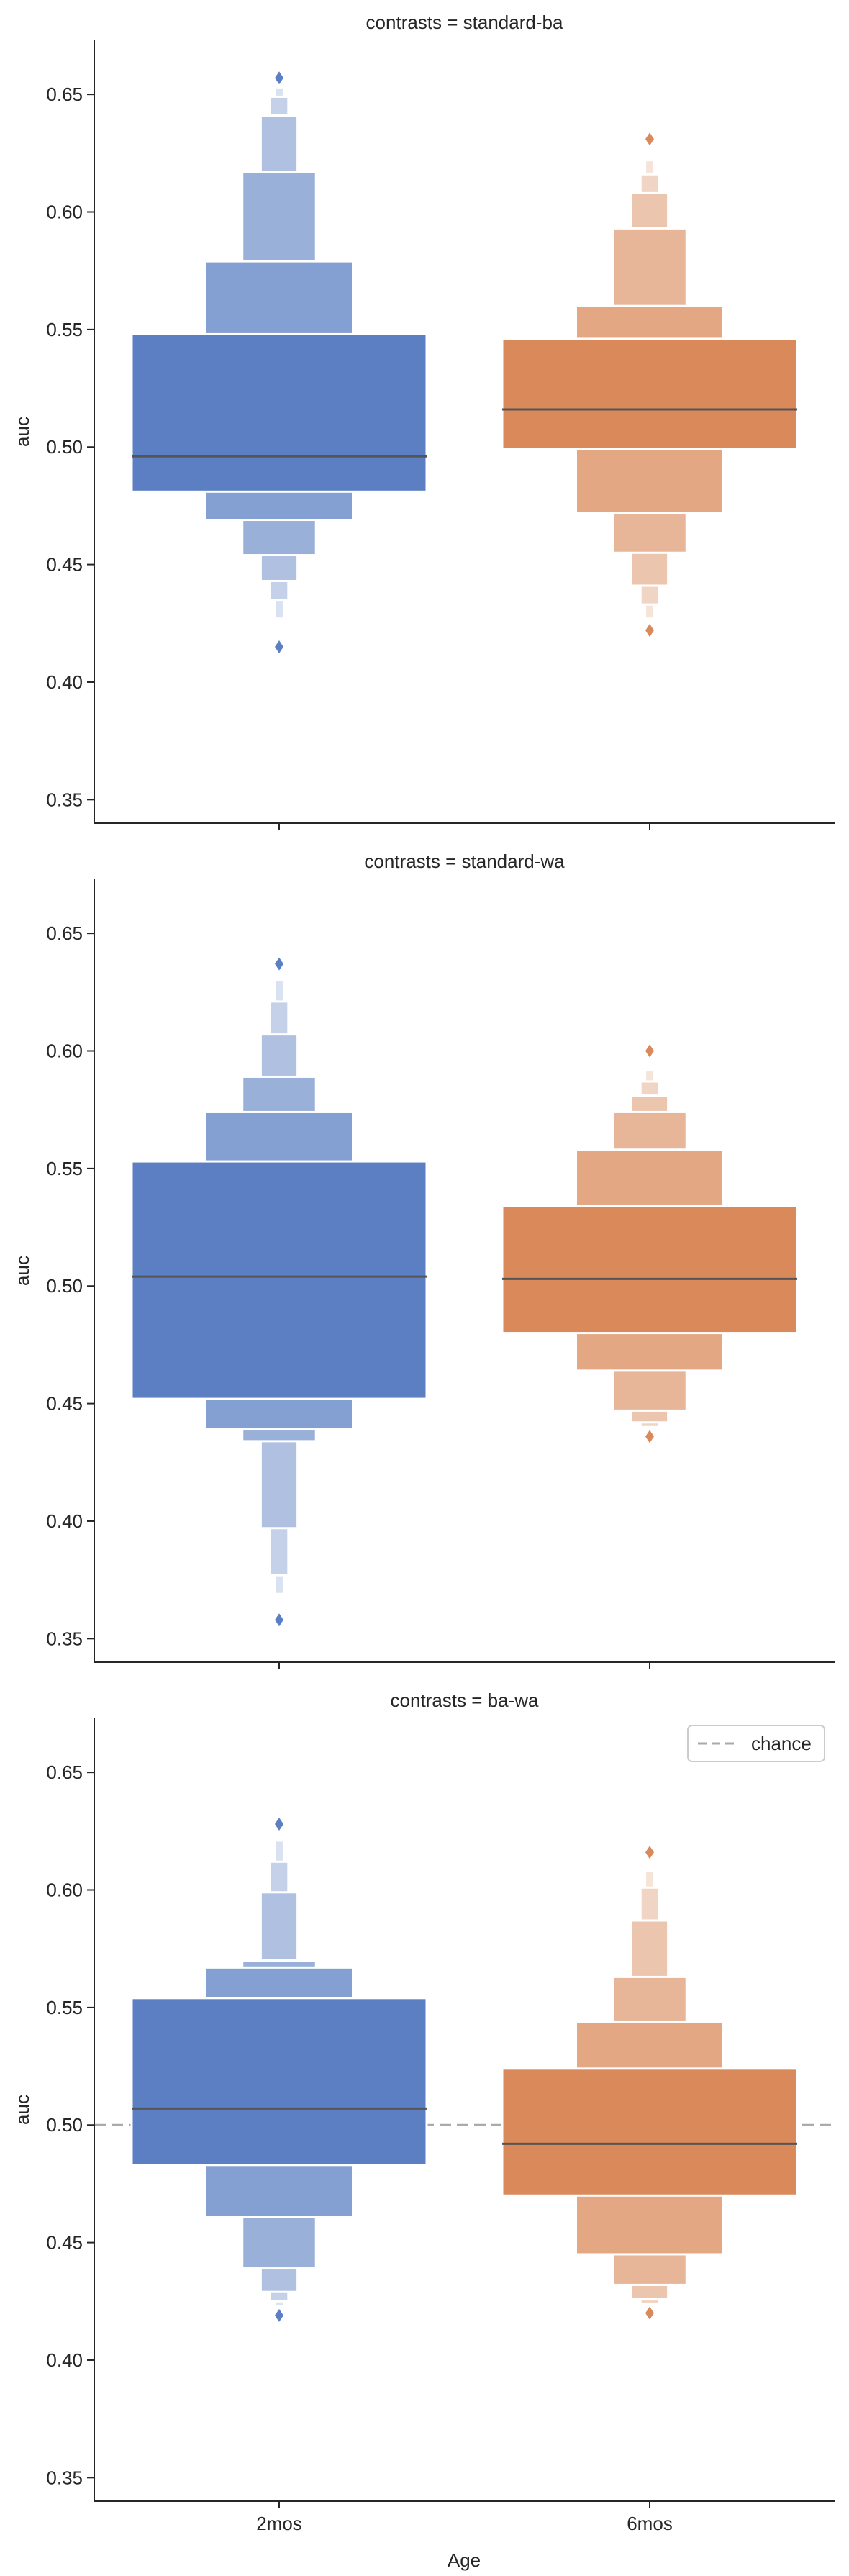 This screenshot has height=2576, width=849. What do you see at coordinates (782, 1743) in the screenshot?
I see `legend-chance-label: chance` at bounding box center [782, 1743].